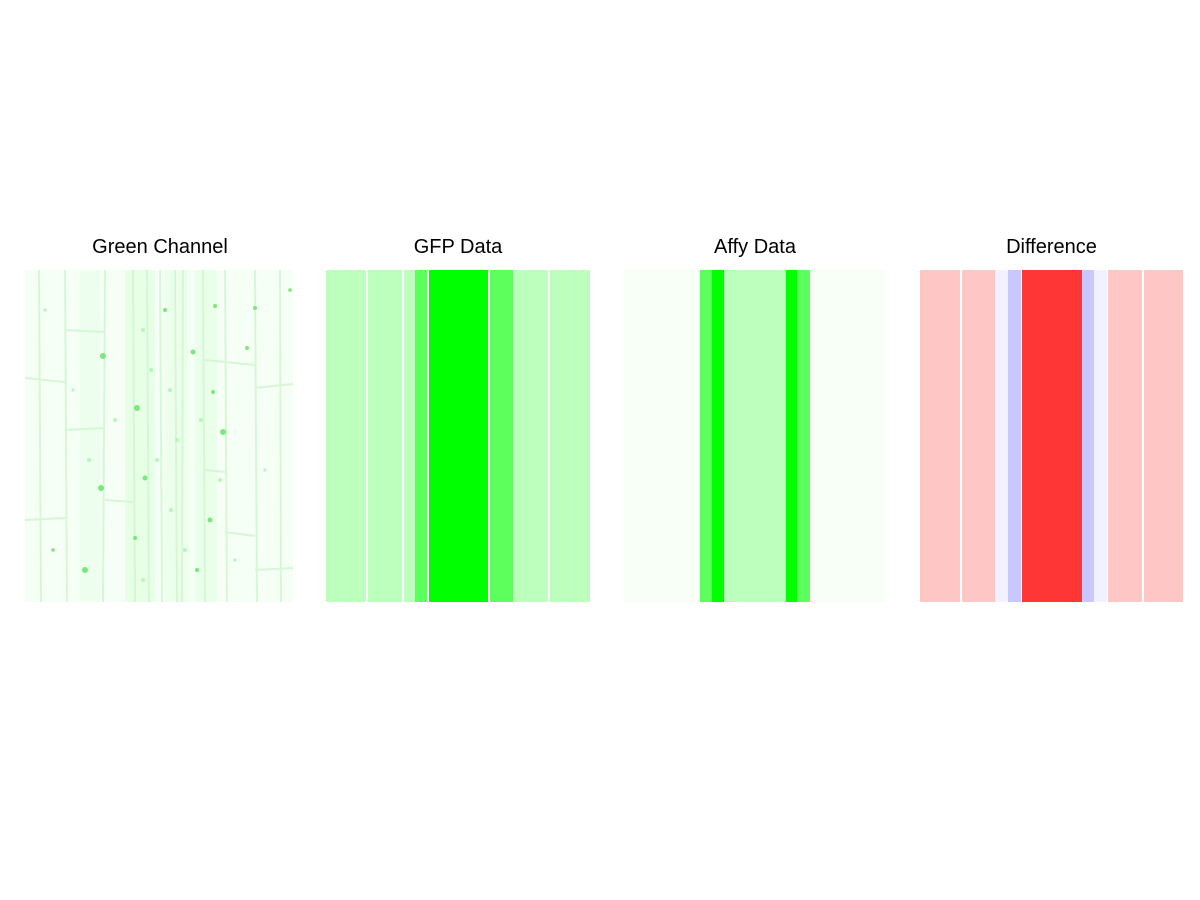 The width and height of the screenshot is (1200, 900). I want to click on difference-heatmap, so click(1051, 436).